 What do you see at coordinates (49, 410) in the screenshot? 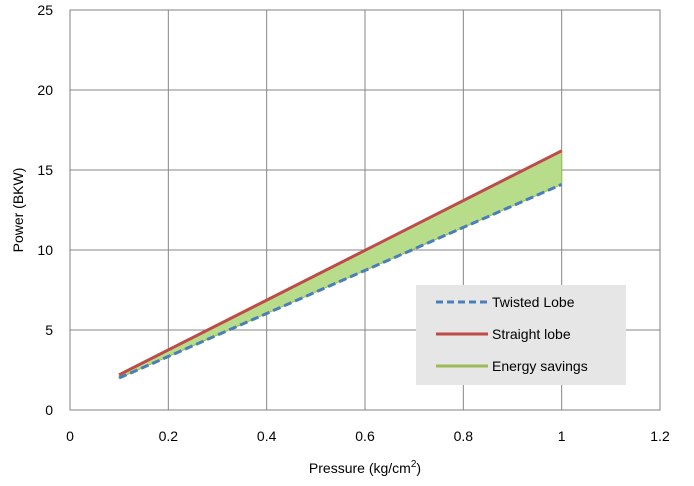
I see `y-tick-label: 0` at bounding box center [49, 410].